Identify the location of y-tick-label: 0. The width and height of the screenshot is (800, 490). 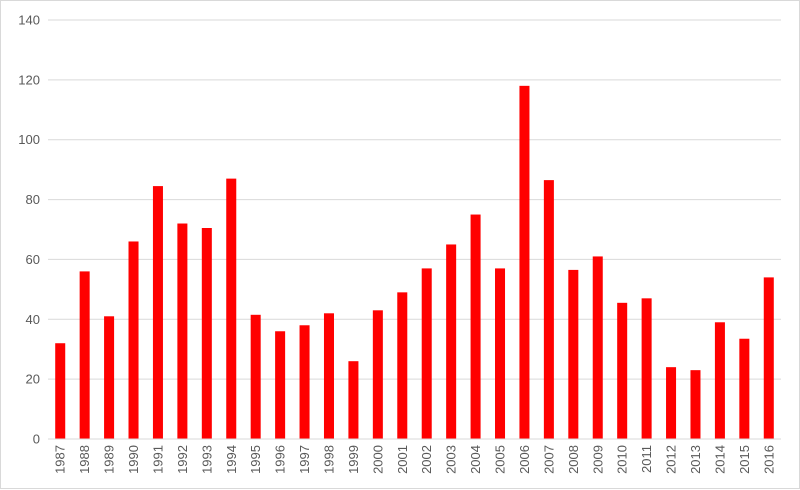
(36, 439).